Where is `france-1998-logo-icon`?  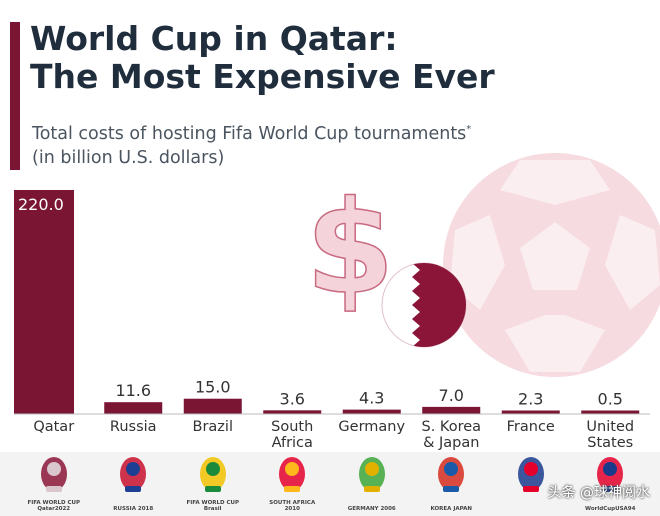 france-1998-logo-icon is located at coordinates (530, 474).